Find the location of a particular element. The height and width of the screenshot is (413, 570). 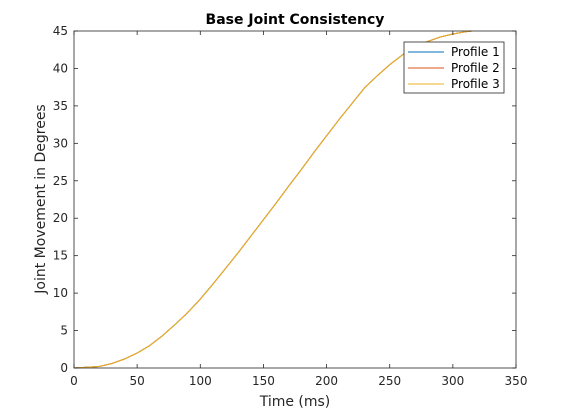

y-tick-label: 45 is located at coordinates (60, 31).